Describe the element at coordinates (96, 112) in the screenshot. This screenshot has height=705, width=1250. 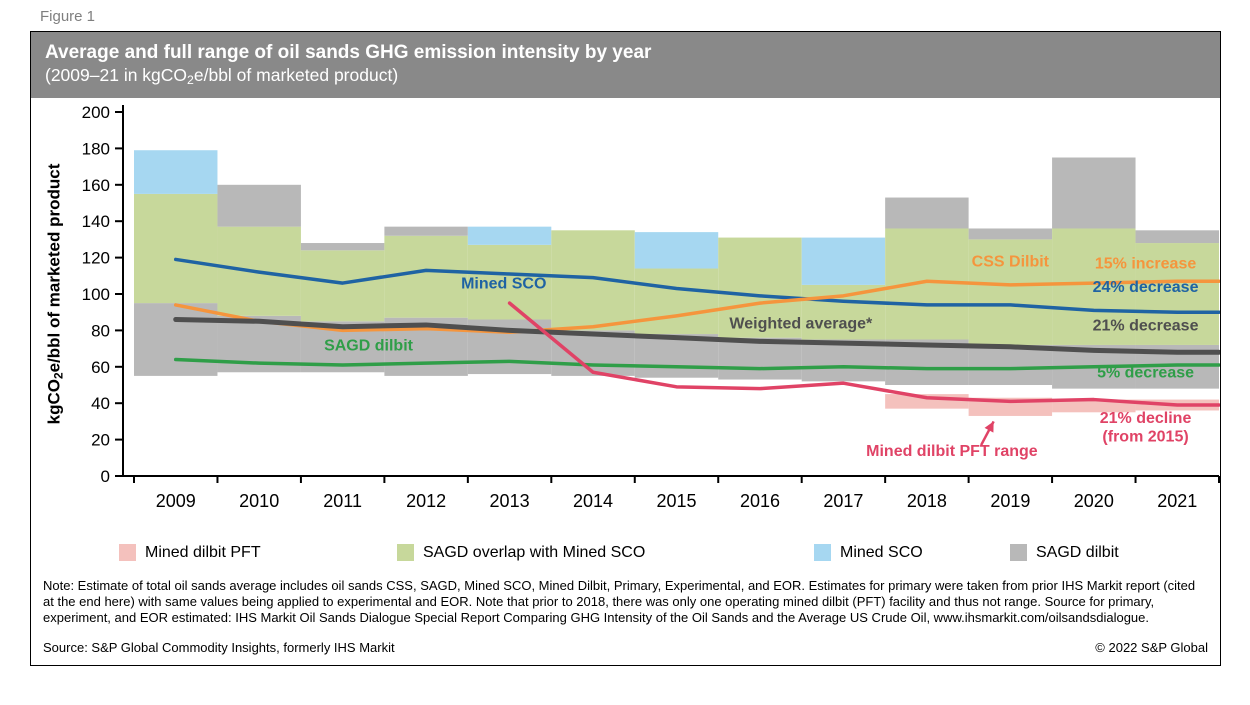
I see `svg-text: 200` at that location.